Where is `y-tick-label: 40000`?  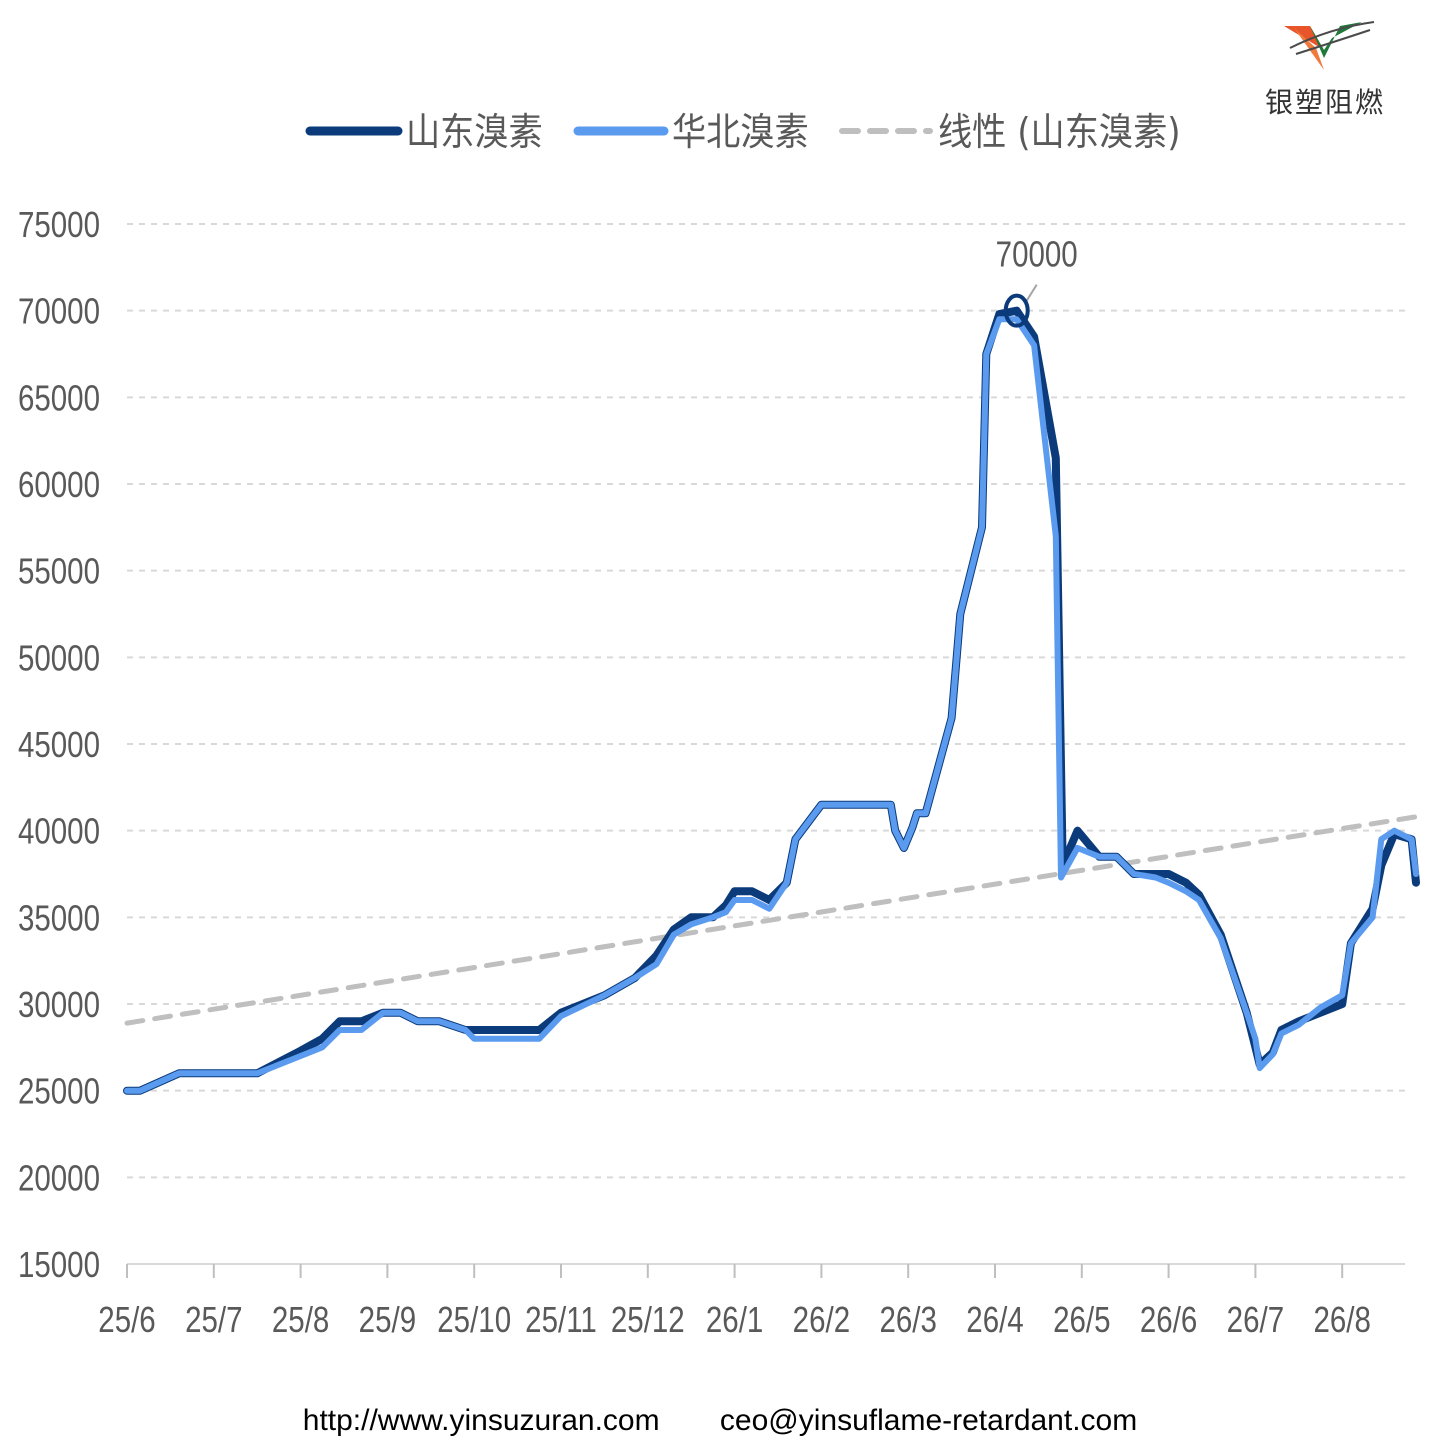
y-tick-label: 40000 is located at coordinates (59, 831).